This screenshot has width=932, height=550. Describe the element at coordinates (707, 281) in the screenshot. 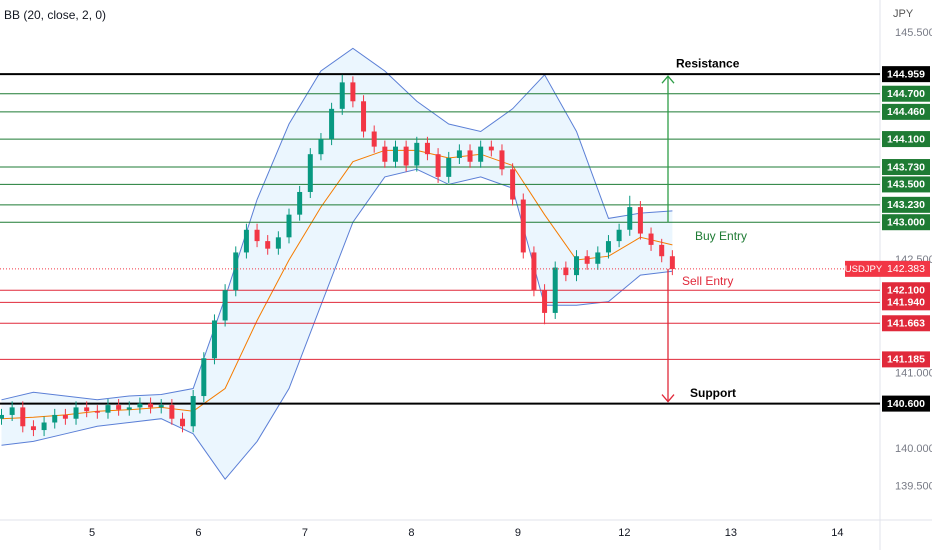

I see `annotation: Sell Entry` at that location.